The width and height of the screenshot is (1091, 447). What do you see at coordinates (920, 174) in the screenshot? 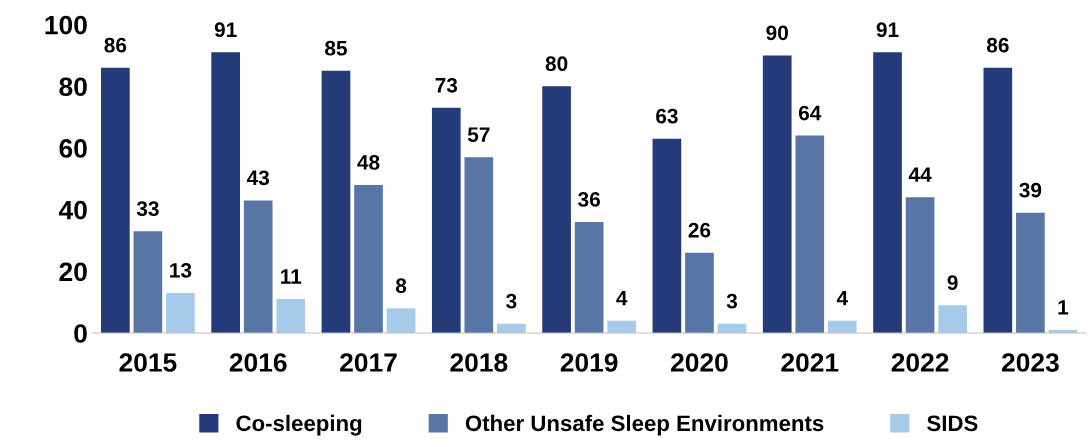
I see `data-label: 44` at bounding box center [920, 174].